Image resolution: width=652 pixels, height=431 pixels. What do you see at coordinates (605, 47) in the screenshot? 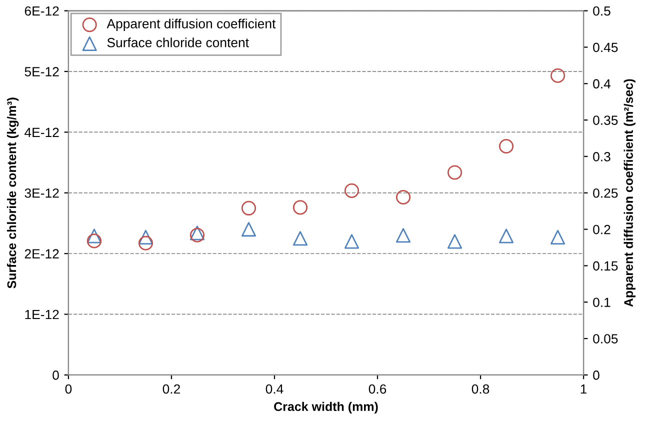
I see `y2-tick-label: 0.45` at bounding box center [605, 47].